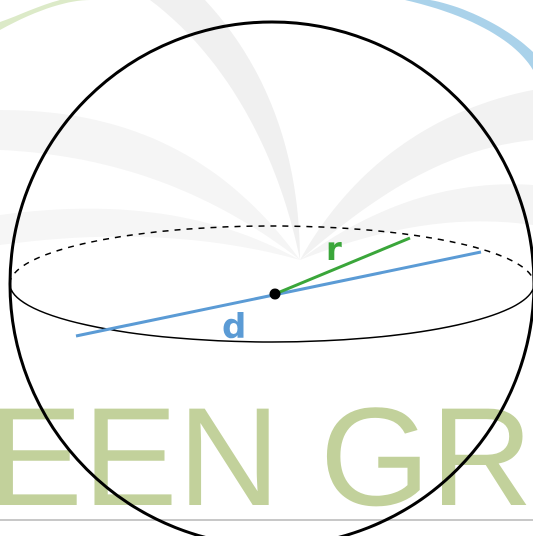  I want to click on equator-back-dashed, so click(271, 255).